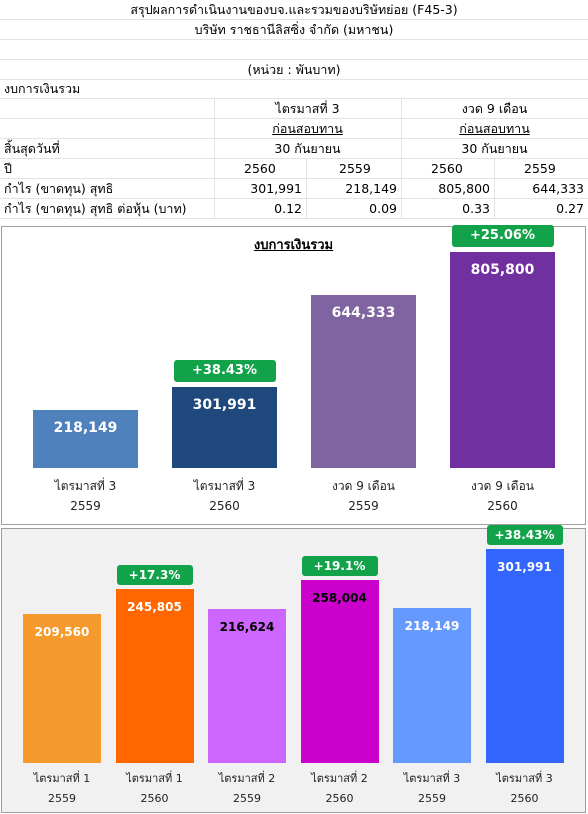 This screenshot has width=588, height=814. What do you see at coordinates (570, 208) in the screenshot?
I see `value-cell: 0.27` at bounding box center [570, 208].